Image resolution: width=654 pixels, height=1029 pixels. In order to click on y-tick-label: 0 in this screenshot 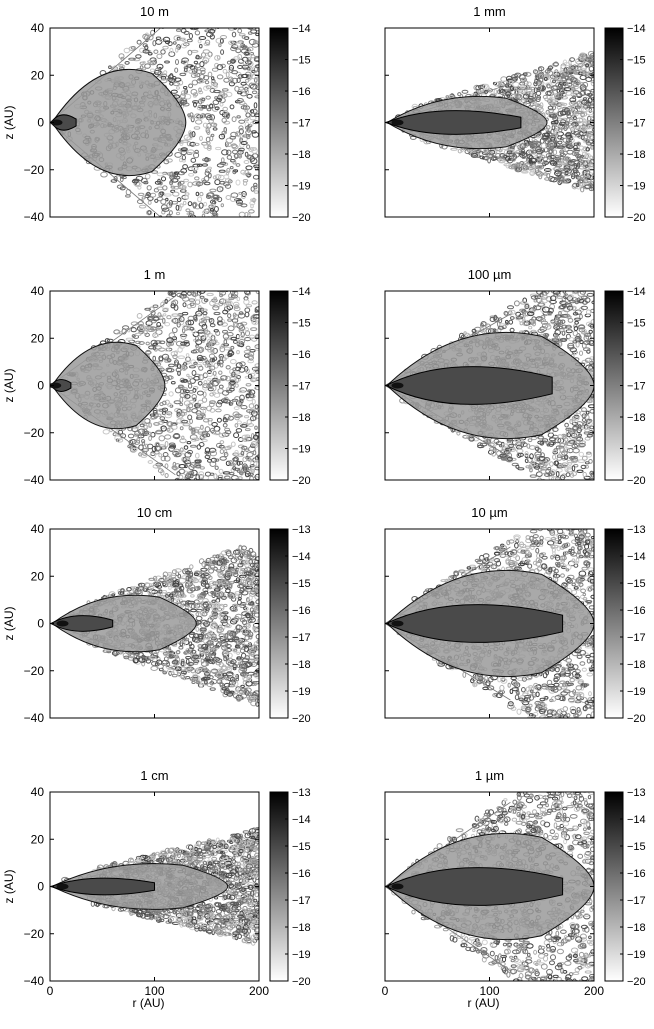, I will do `click(40, 386)`.